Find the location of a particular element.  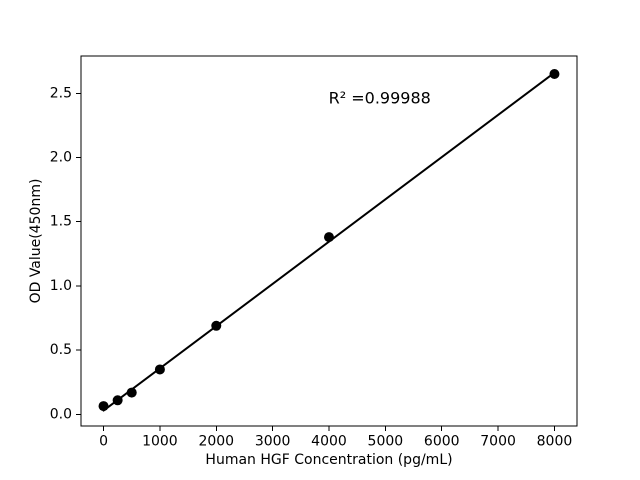

r-squared-annotation: R² =0.99988 is located at coordinates (379, 98).